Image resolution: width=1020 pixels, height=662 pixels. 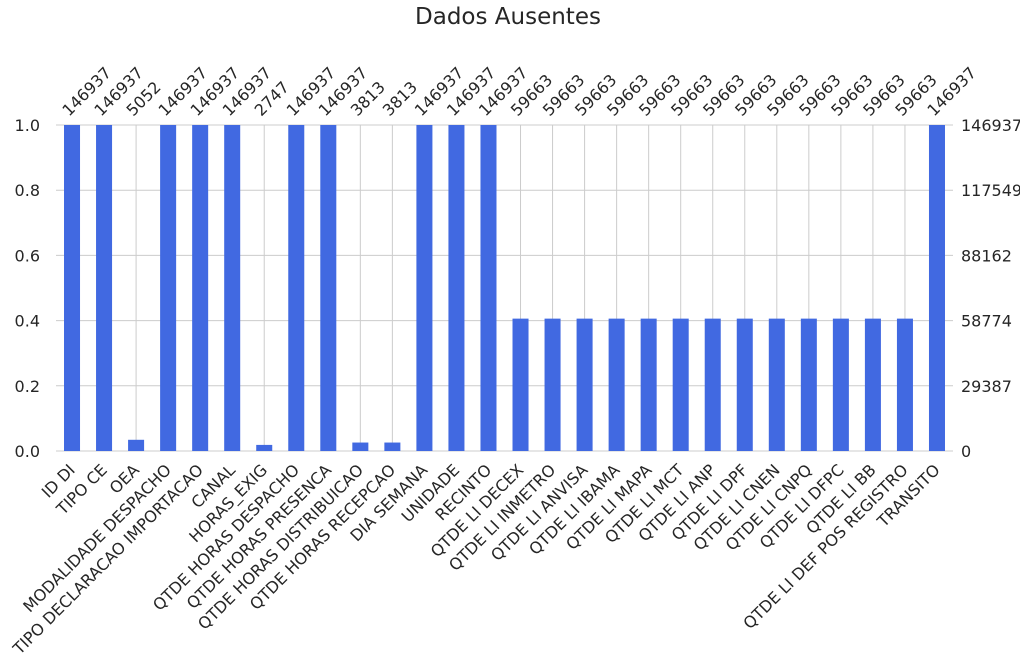 What do you see at coordinates (27, 288) in the screenshot?
I see `left-y-axis: 0.0 0.2 0.4 0.6 0.8 1.0` at bounding box center [27, 288].